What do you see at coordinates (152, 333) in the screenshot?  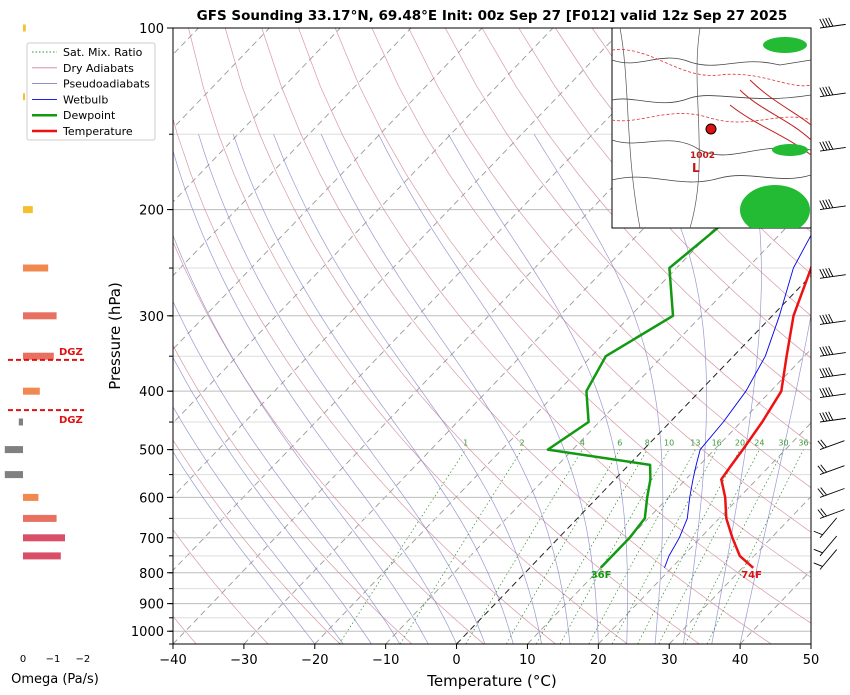 I see `y-axis: 100 200 300 400 500 600 700 800 900 1000` at bounding box center [152, 333].